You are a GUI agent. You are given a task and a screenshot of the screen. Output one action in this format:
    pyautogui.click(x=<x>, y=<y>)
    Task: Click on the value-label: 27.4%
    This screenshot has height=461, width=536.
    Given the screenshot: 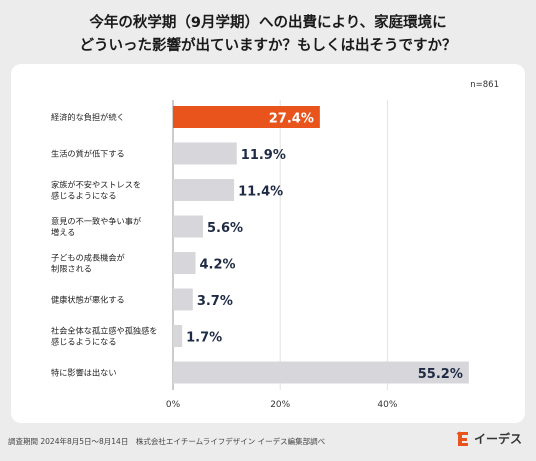 What is the action you would take?
    pyautogui.click(x=291, y=119)
    